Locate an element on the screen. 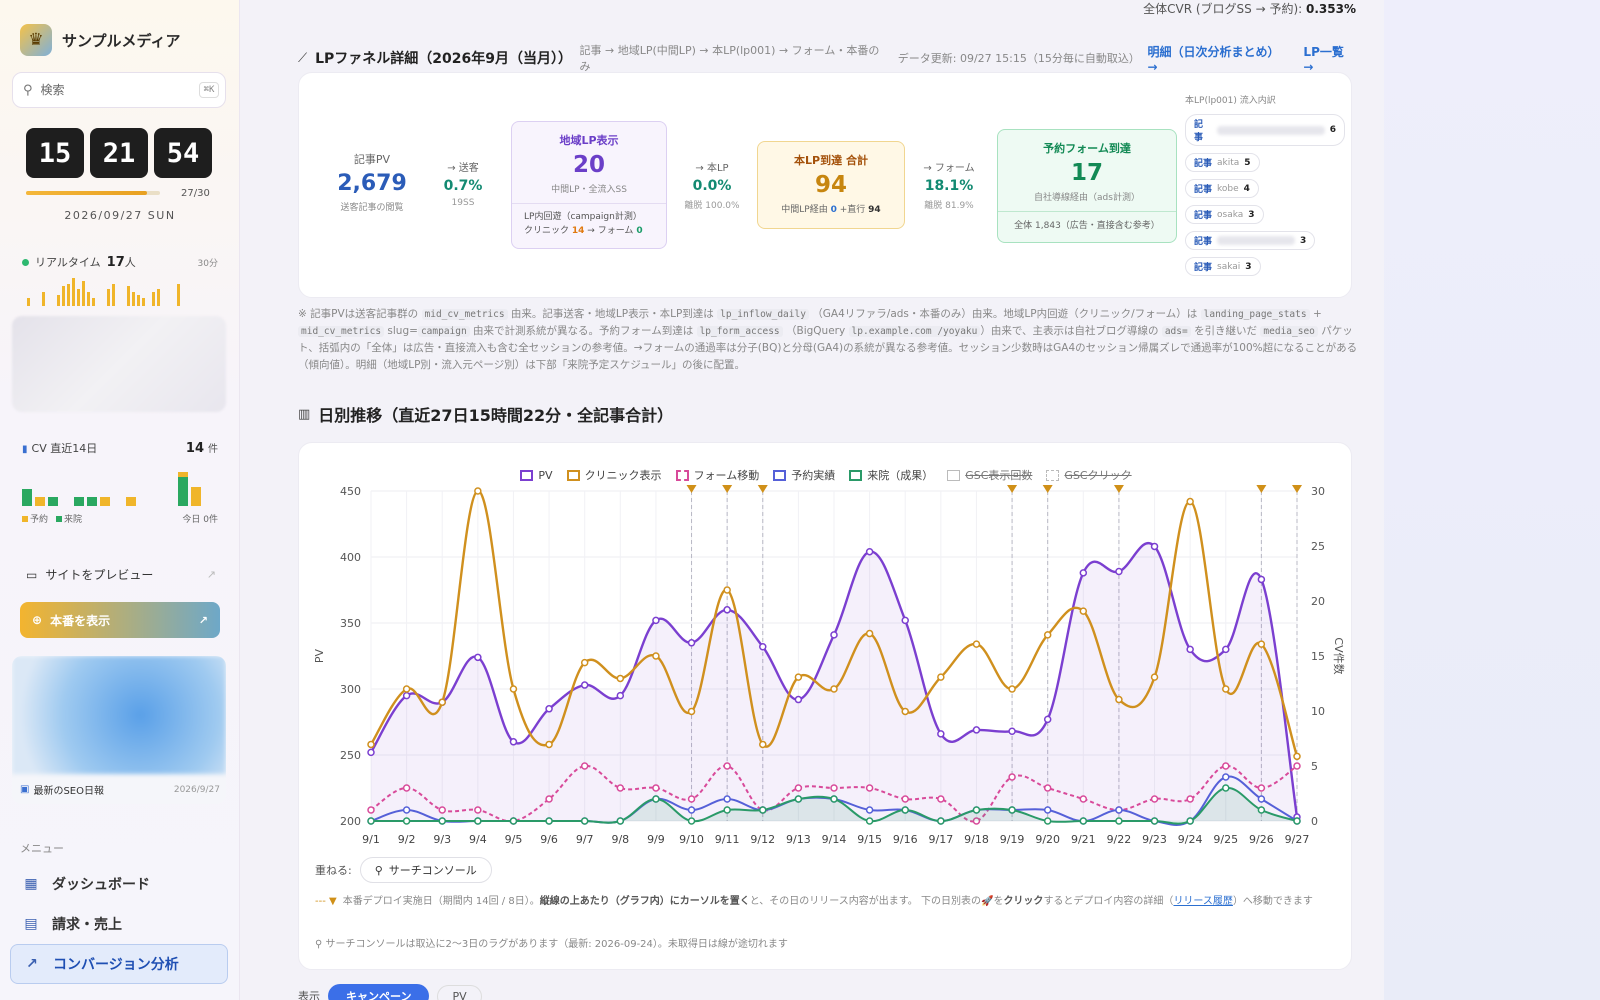 The width and height of the screenshot is (1600, 1000). search-input is located at coordinates (115, 90).